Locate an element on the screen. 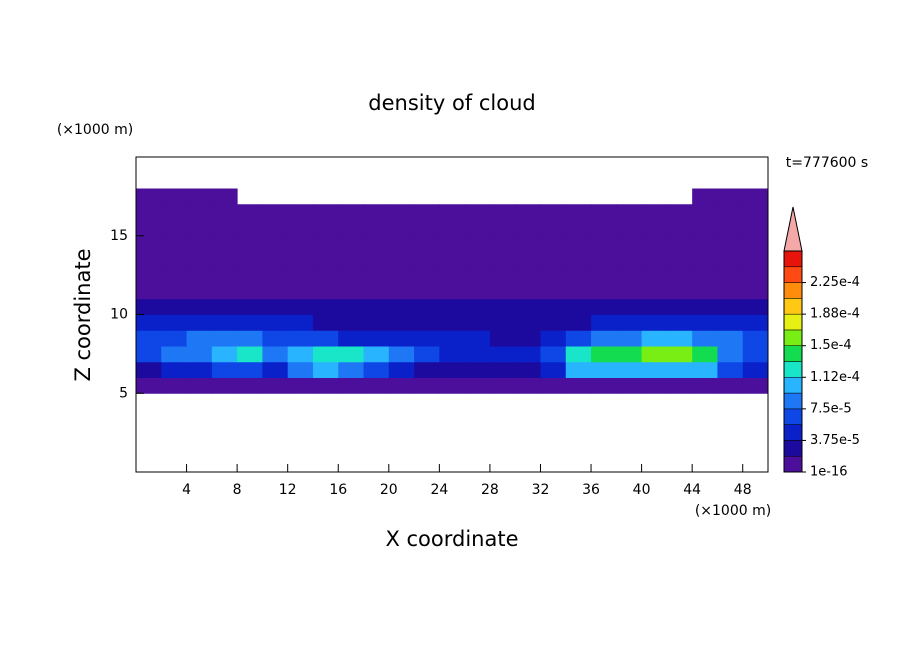  colorbar-extend is located at coordinates (793, 229).